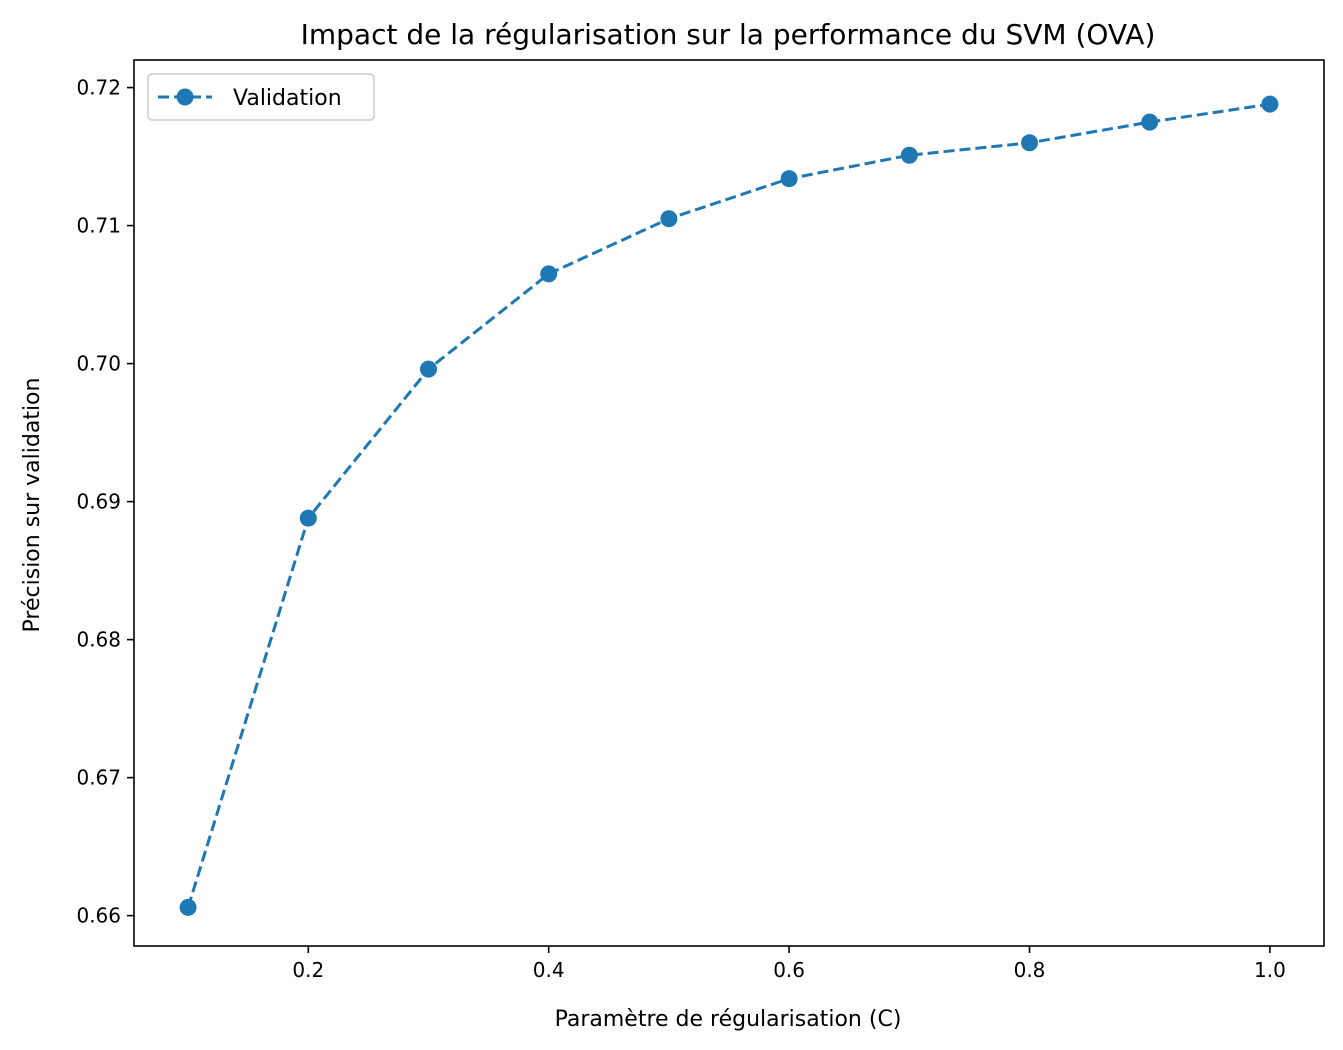  Describe the element at coordinates (98, 88) in the screenshot. I see `y-tick-label: 0.72` at that location.